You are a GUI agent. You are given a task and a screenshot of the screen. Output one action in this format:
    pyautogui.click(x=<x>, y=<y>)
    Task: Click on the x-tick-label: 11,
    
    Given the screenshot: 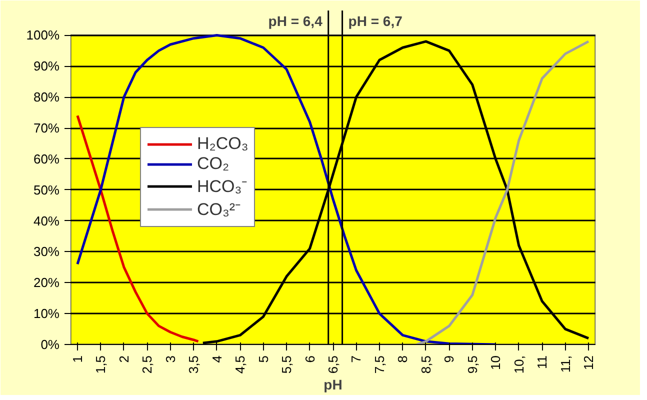 What is the action you would take?
    pyautogui.click(x=565, y=364)
    